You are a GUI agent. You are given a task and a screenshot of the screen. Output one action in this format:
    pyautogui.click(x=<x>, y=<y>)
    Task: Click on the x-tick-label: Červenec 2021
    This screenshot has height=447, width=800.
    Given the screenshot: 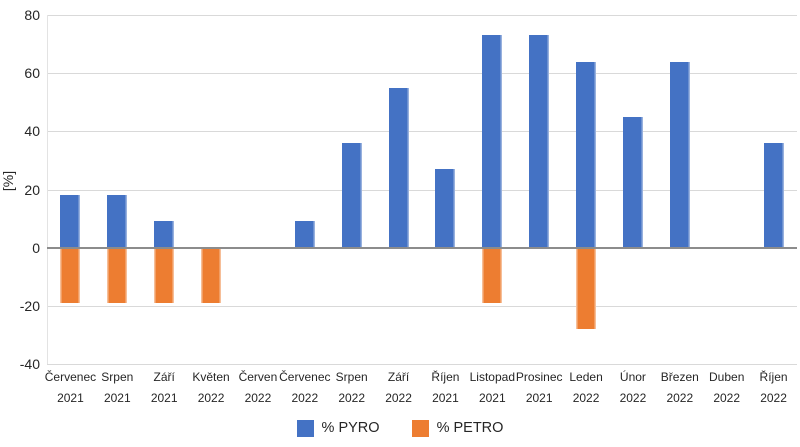 What is the action you would take?
    pyautogui.click(x=70, y=389)
    